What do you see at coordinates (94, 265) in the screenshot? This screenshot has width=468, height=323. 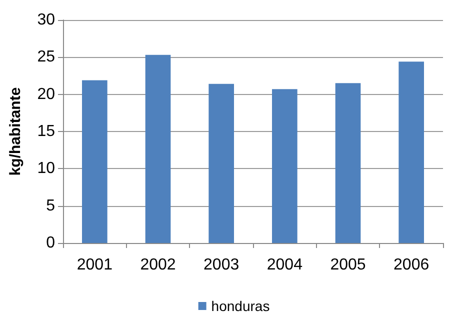 I see `x-tick-label: 2001` at bounding box center [94, 265].